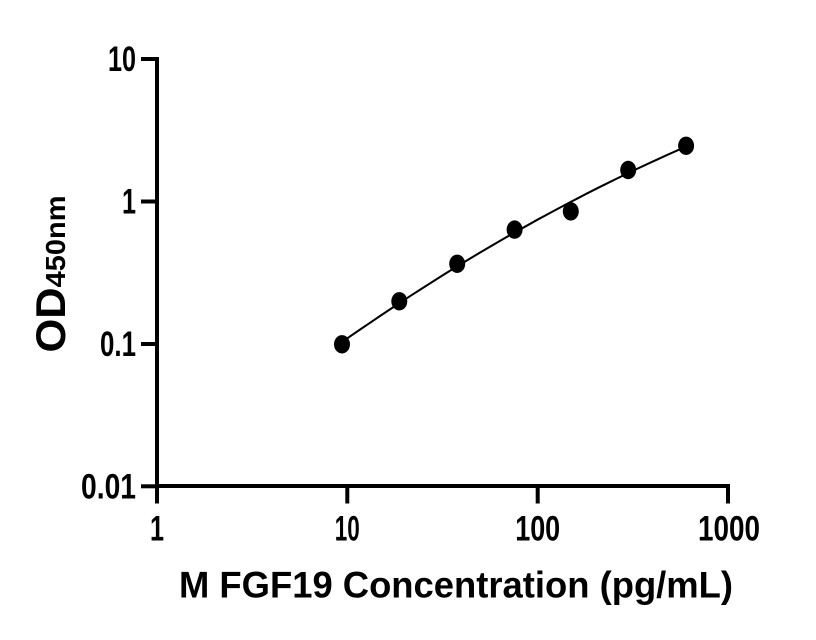  I want to click on svg-text: 100, so click(537, 529).